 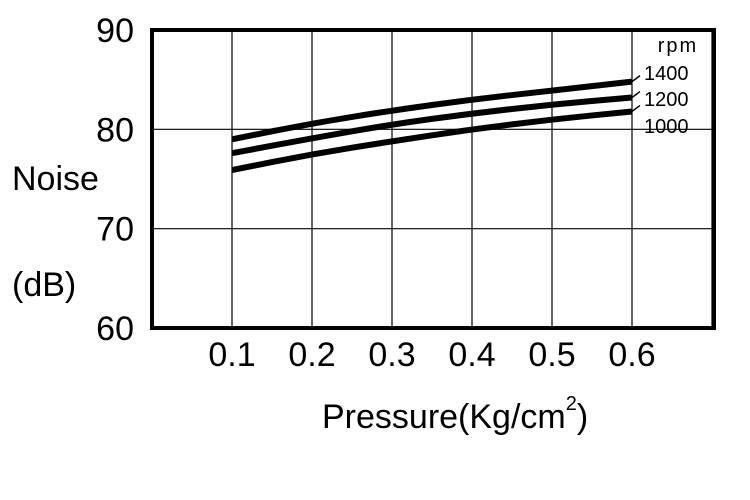 I want to click on x-tick-labels: 0.1 0.2 0.3 0.4 0.5 0.6, so click(x=431, y=355).